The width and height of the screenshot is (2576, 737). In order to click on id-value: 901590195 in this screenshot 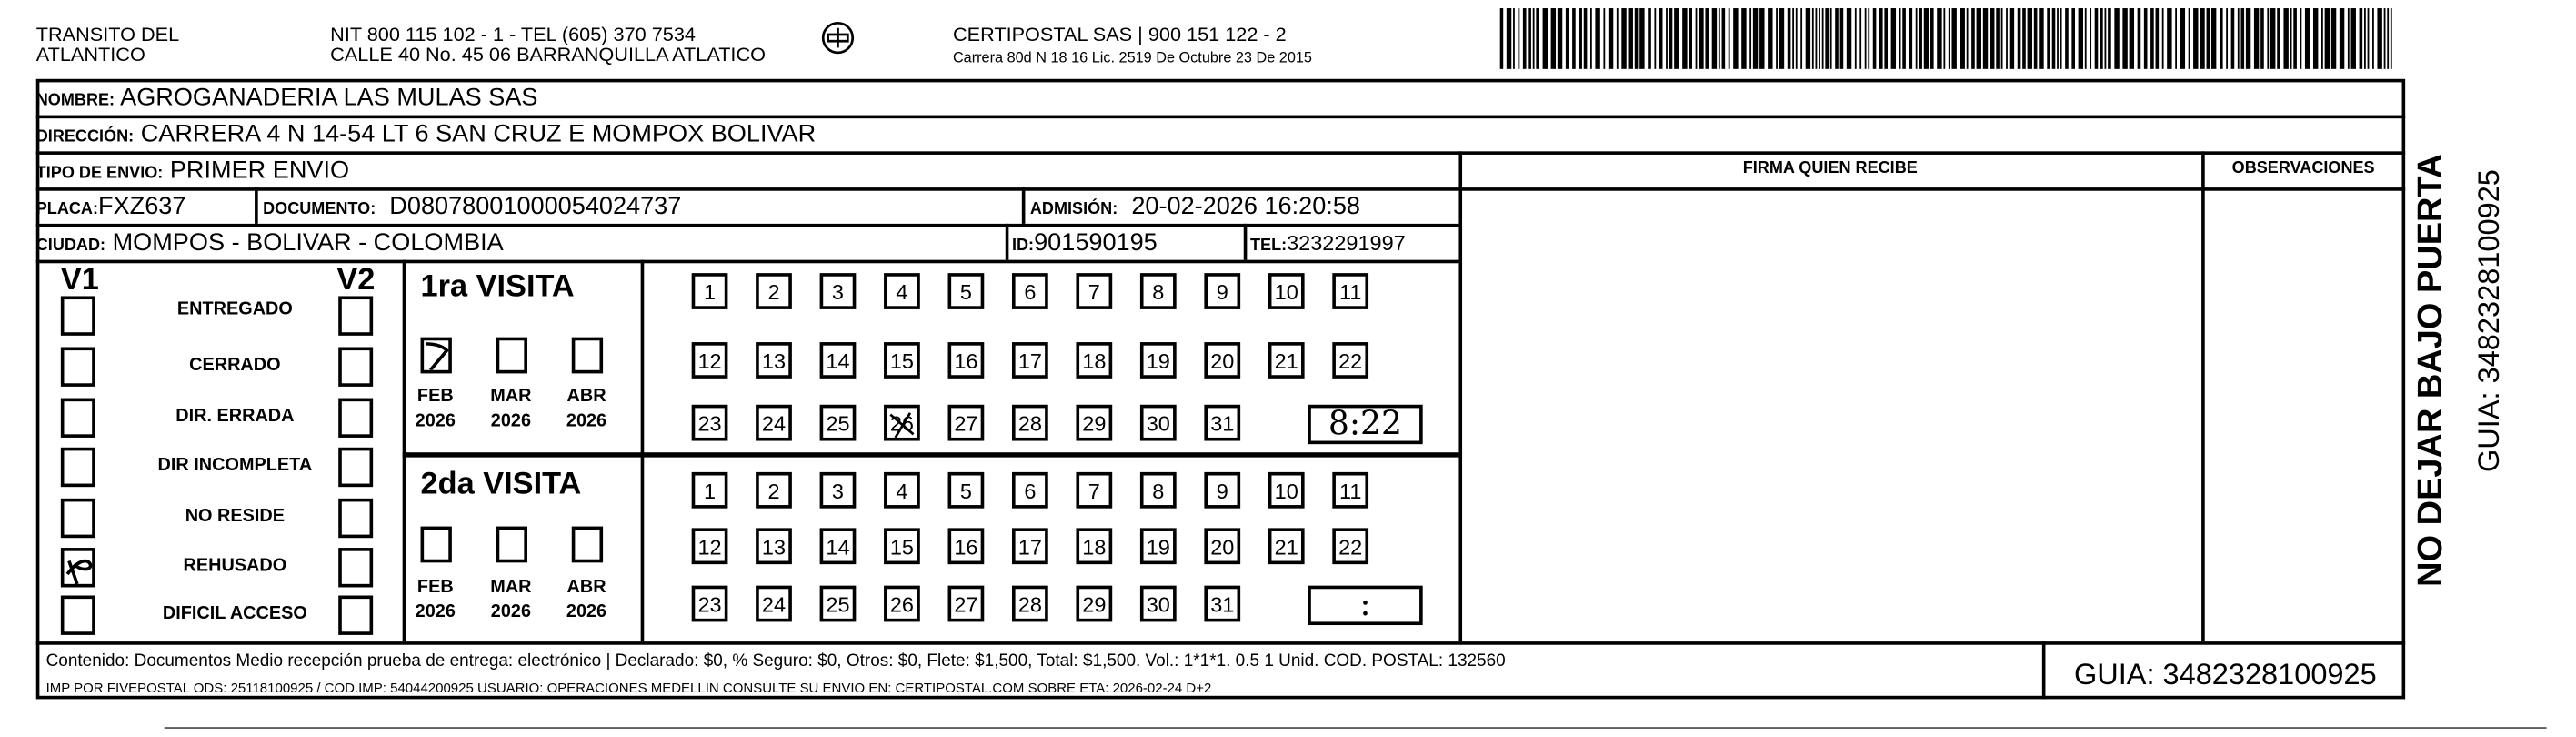, I will do `click(1096, 243)`.